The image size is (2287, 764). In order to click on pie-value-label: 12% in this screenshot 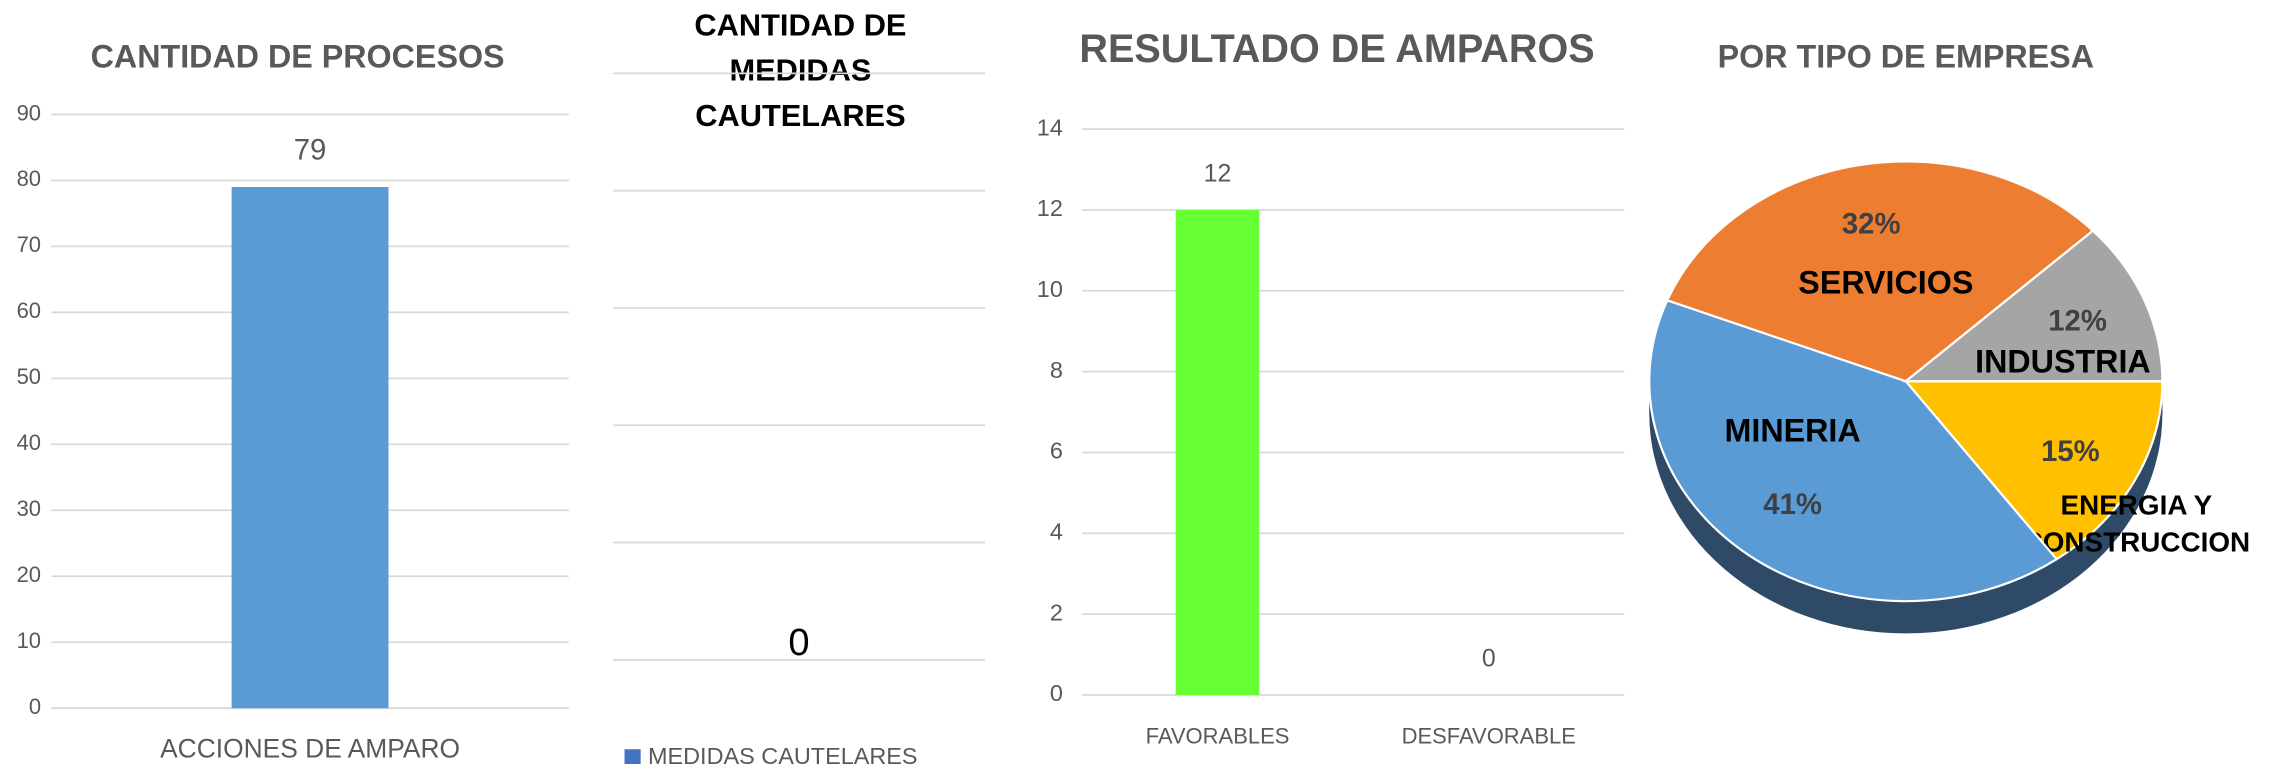, I will do `click(2077, 321)`.